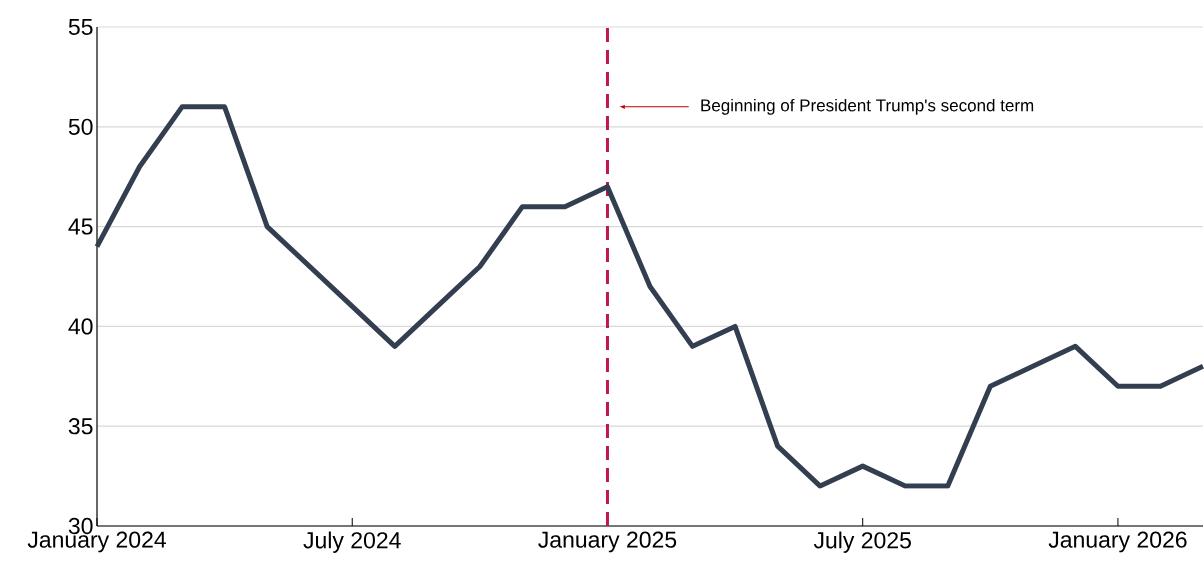  Describe the element at coordinates (80, 226) in the screenshot. I see `y-tick-label: 45` at that location.